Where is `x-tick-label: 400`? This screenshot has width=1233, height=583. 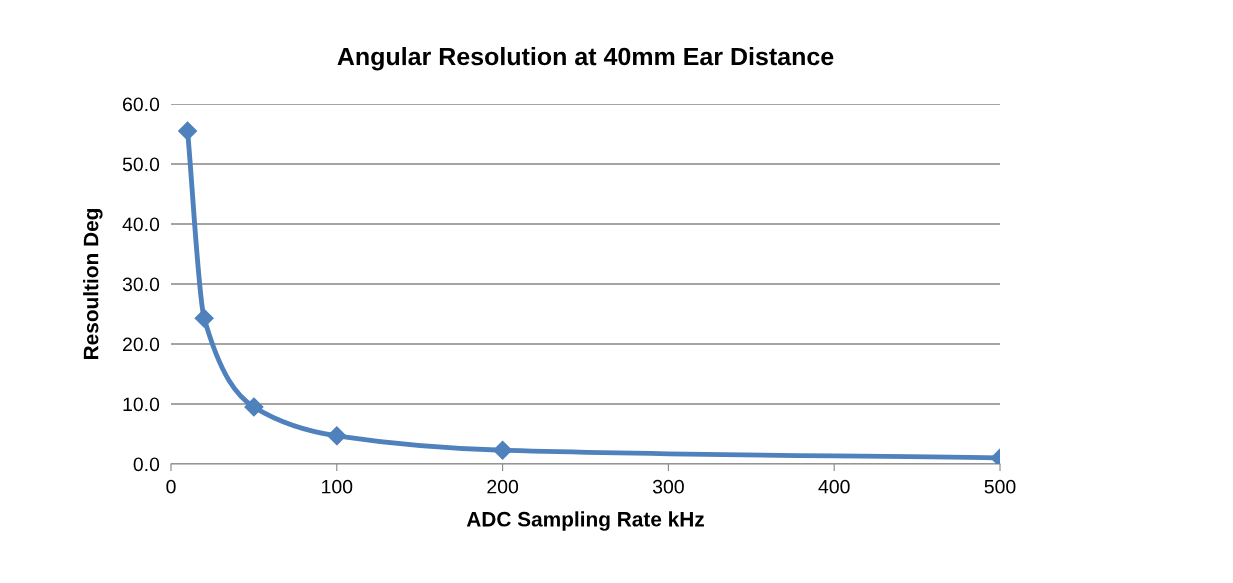
x-tick-label: 400 is located at coordinates (834, 486).